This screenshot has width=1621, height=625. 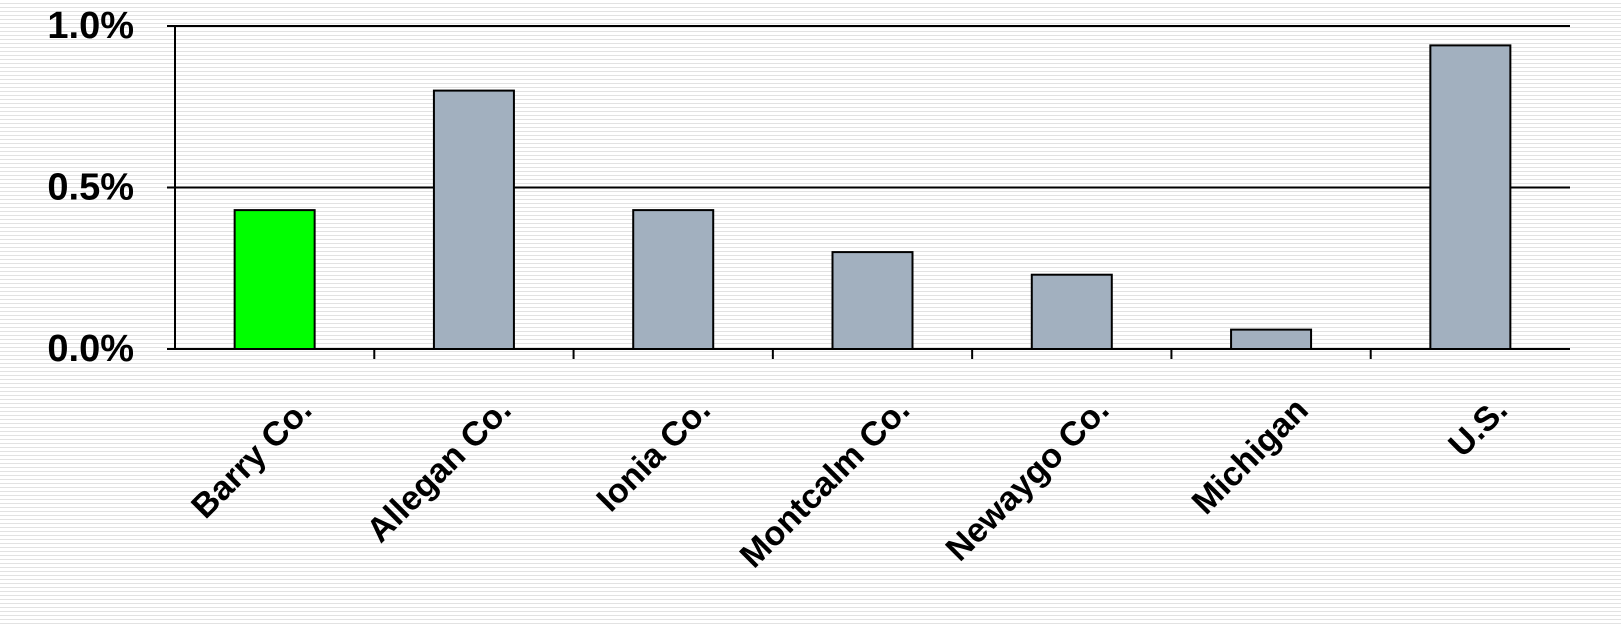 I want to click on x-category-label: Montcalm Co., so click(x=825, y=483).